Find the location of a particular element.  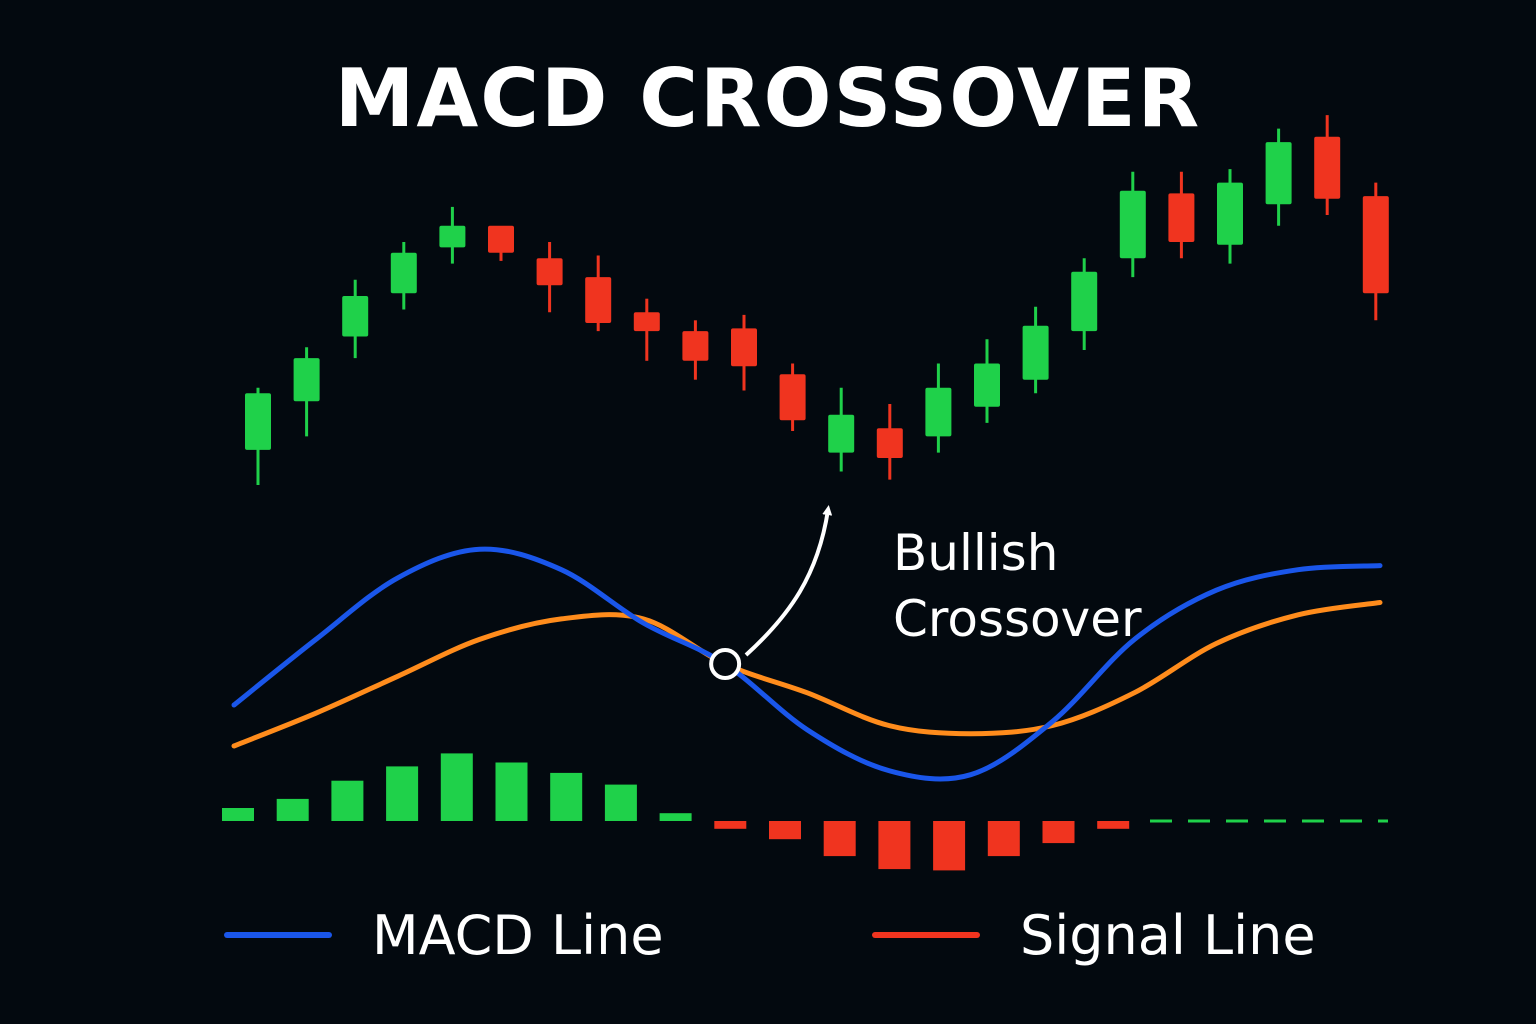

crossover-marker is located at coordinates (725, 664).